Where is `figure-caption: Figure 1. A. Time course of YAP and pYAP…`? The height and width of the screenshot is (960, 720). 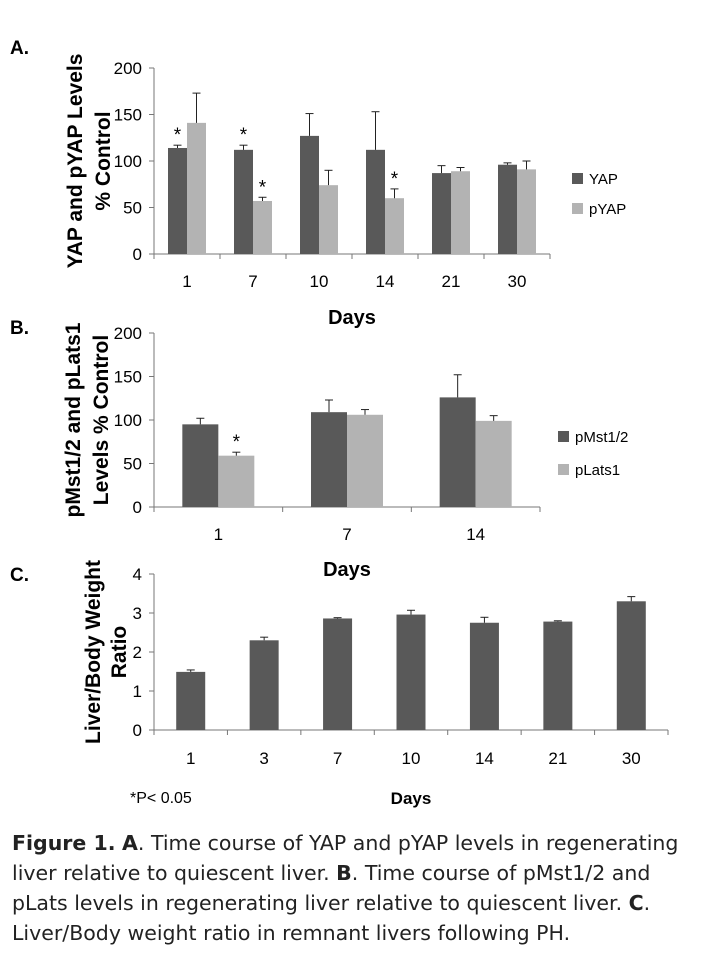
figure-caption: Figure 1. A. Time course of YAP and pYAP… is located at coordinates (362, 888).